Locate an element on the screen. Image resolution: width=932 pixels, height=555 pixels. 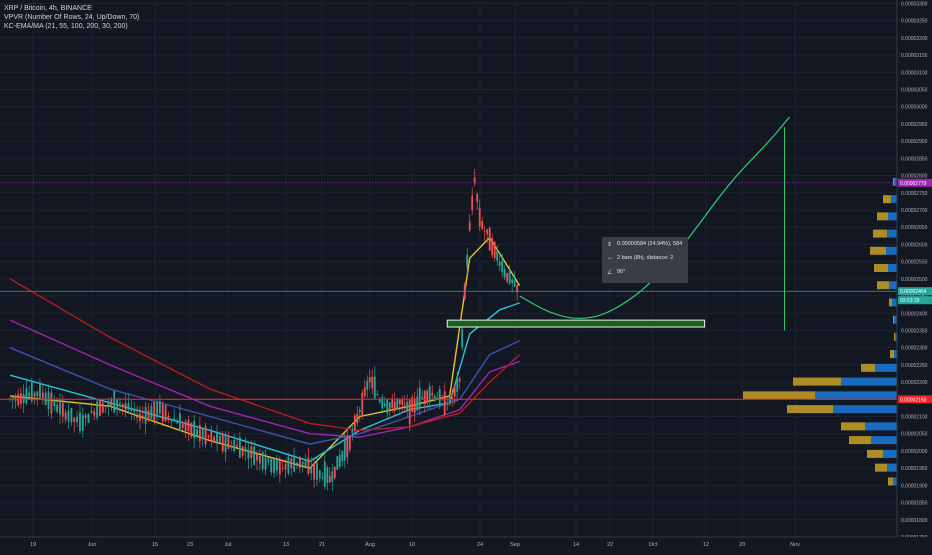
y-tick-label: 0.00003250 is located at coordinates (914, 22).